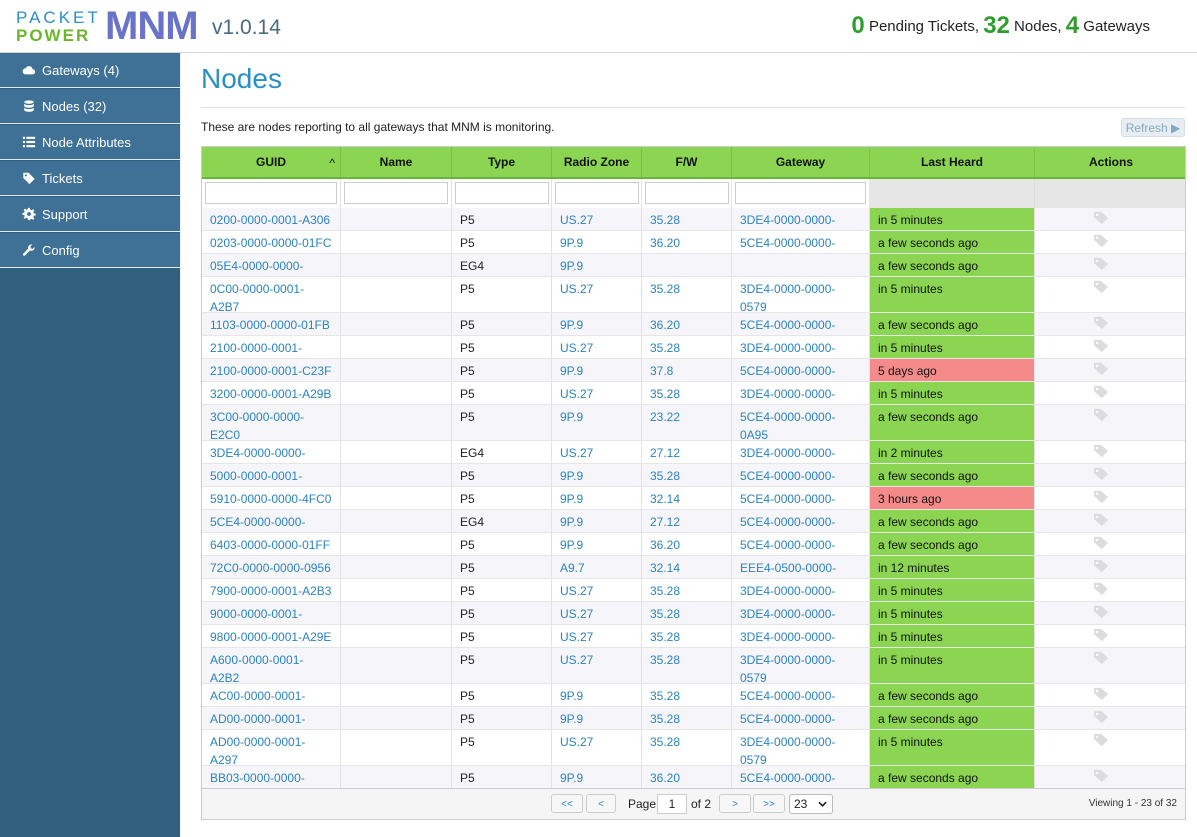  What do you see at coordinates (271, 702) in the screenshot?
I see `guid-cell: AC00-0000-0001-8548` at bounding box center [271, 702].